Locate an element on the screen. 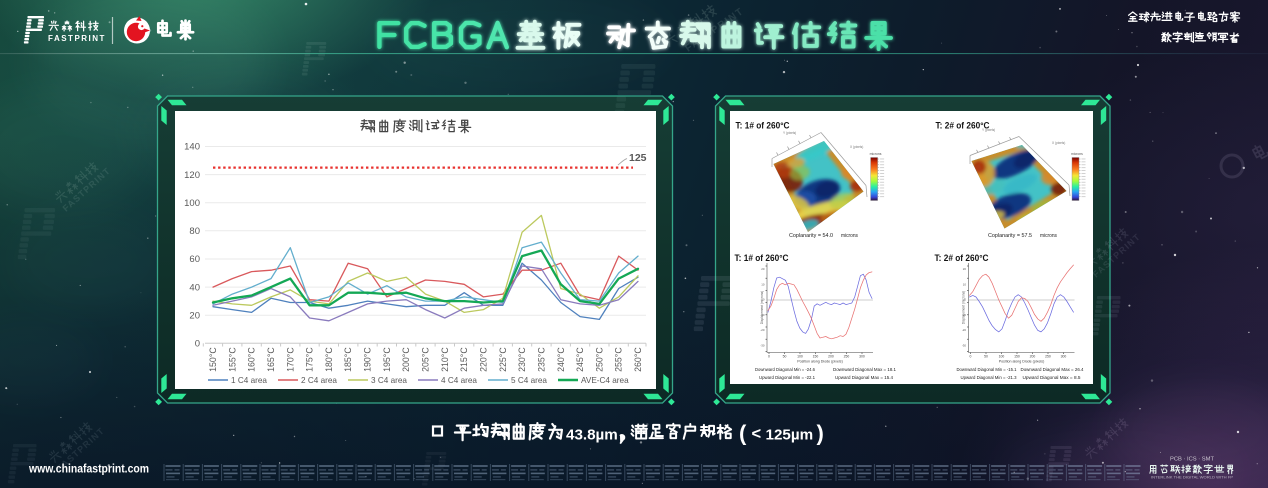 Image resolution: width=1268 pixels, height=488 pixels. svg-text: 43.8µm is located at coordinates (592, 435).